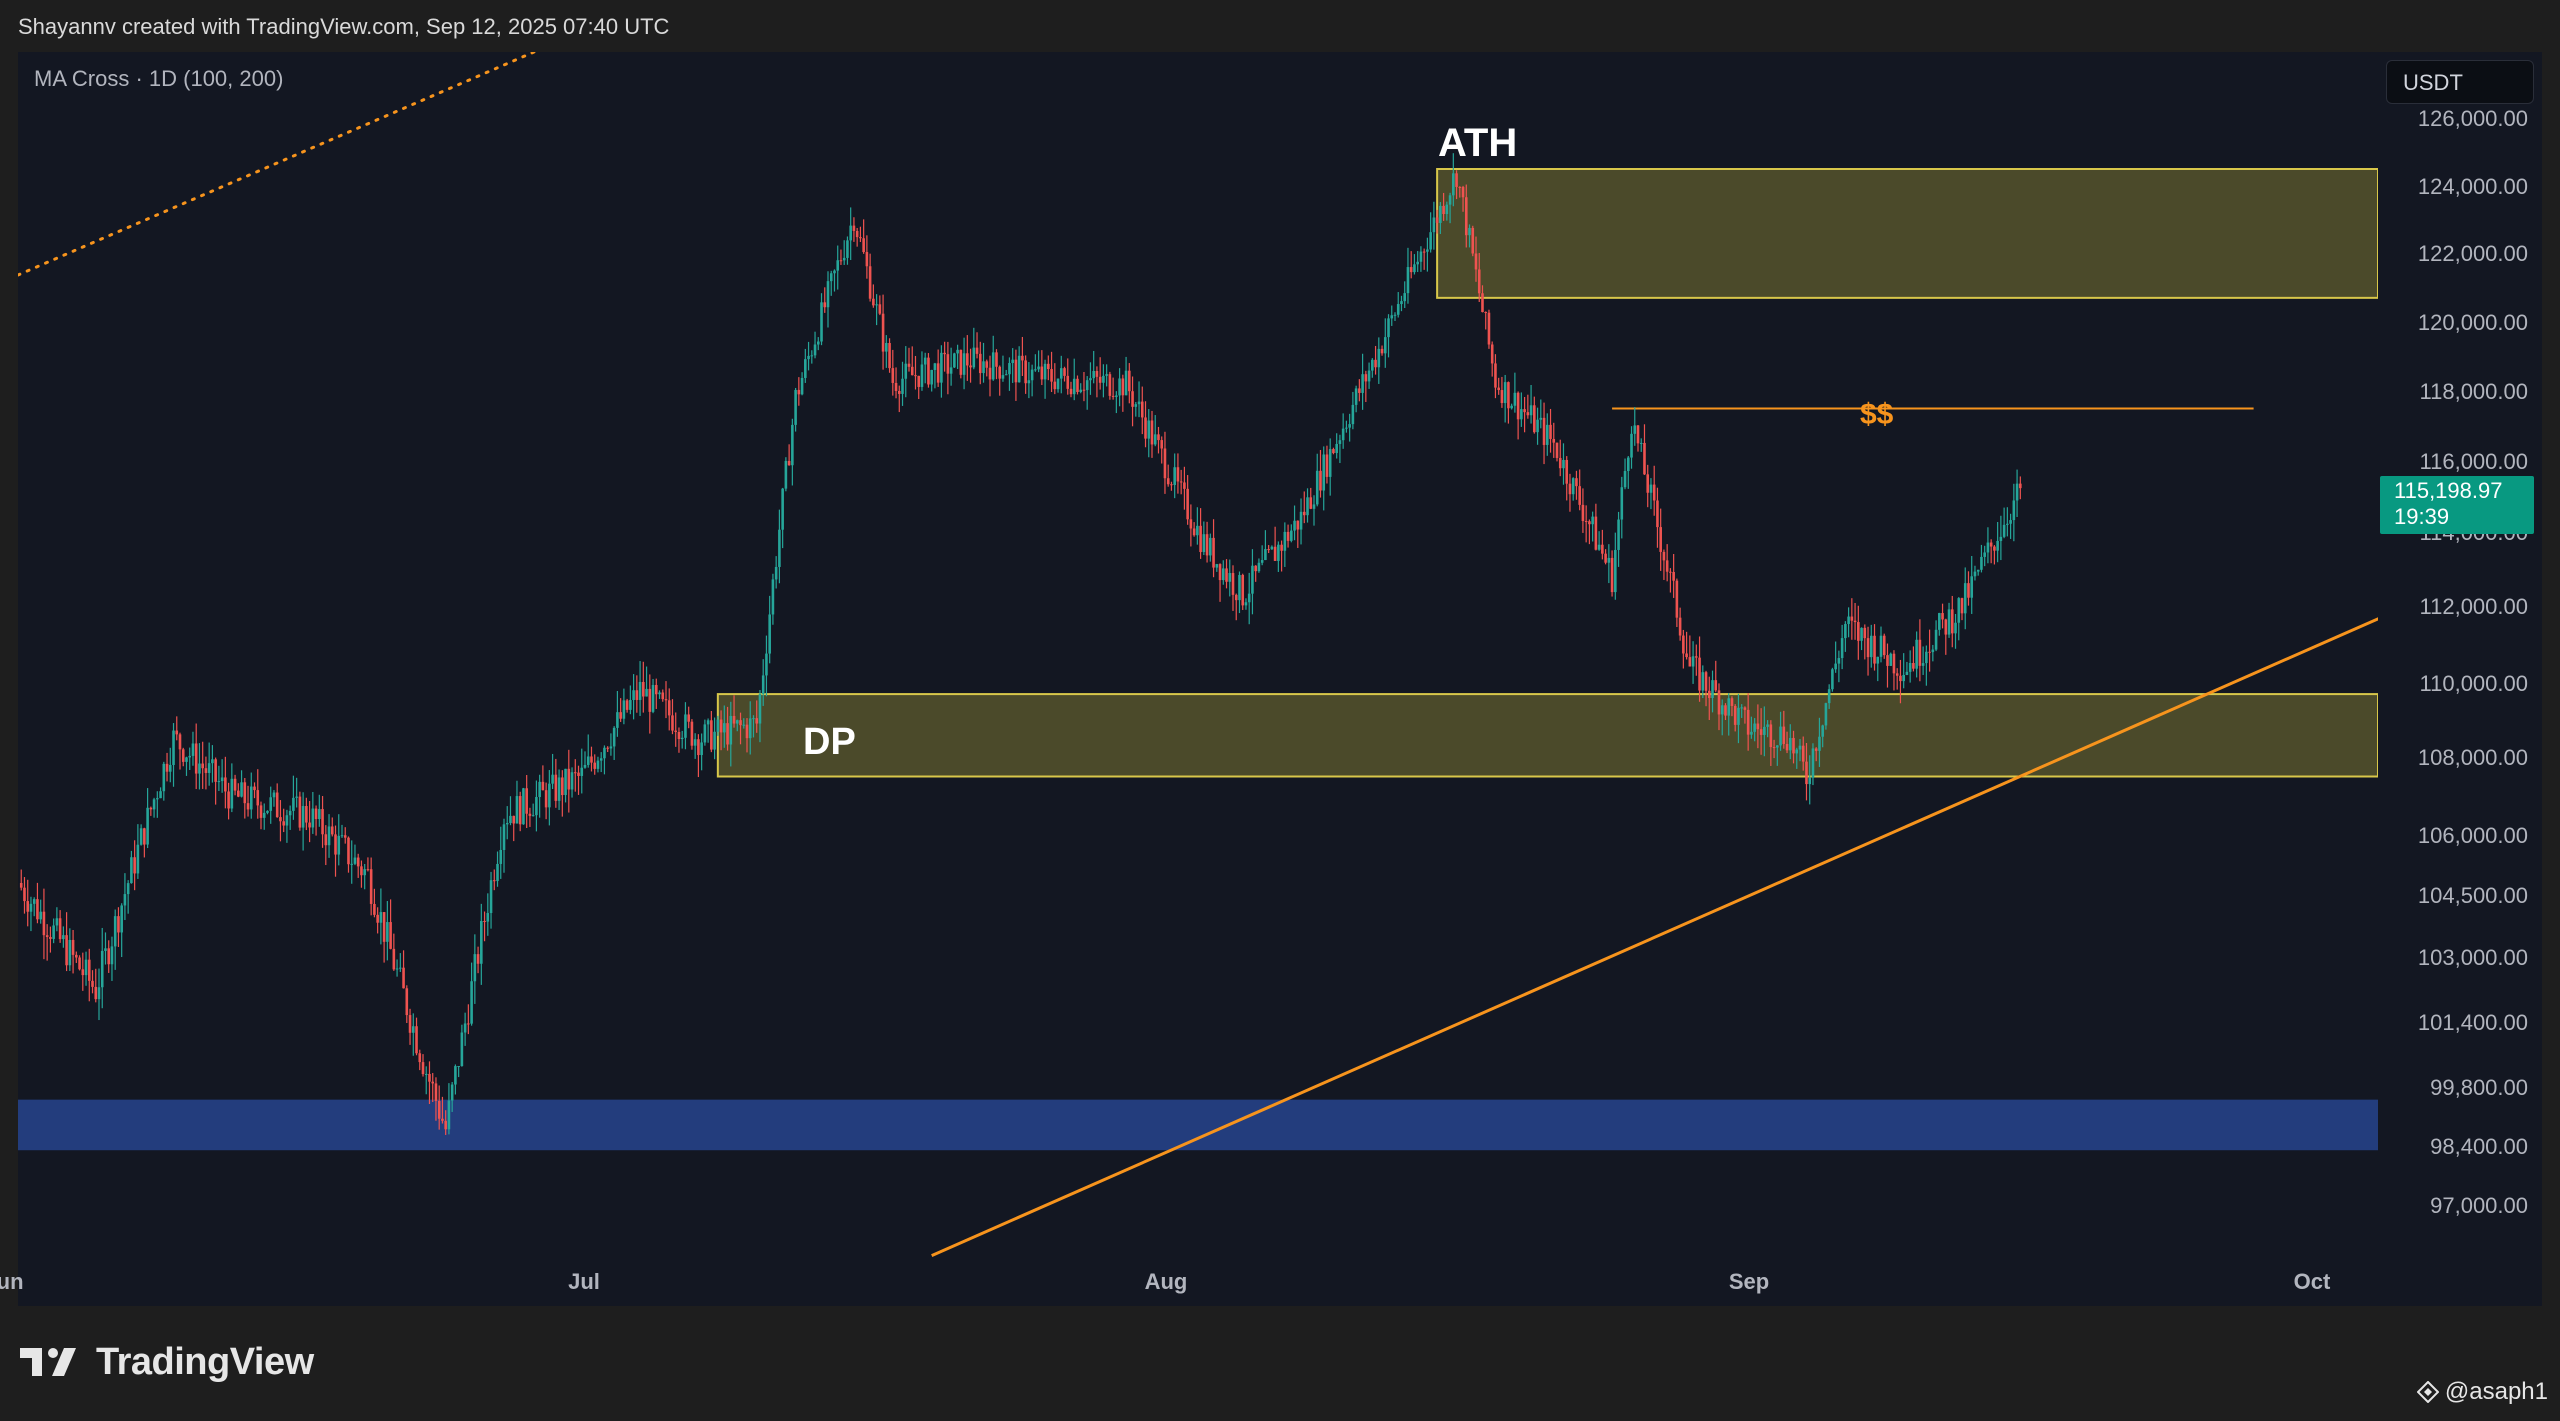 The image size is (2560, 1421). What do you see at coordinates (48, 1362) in the screenshot?
I see `tradingview-logo-icon` at bounding box center [48, 1362].